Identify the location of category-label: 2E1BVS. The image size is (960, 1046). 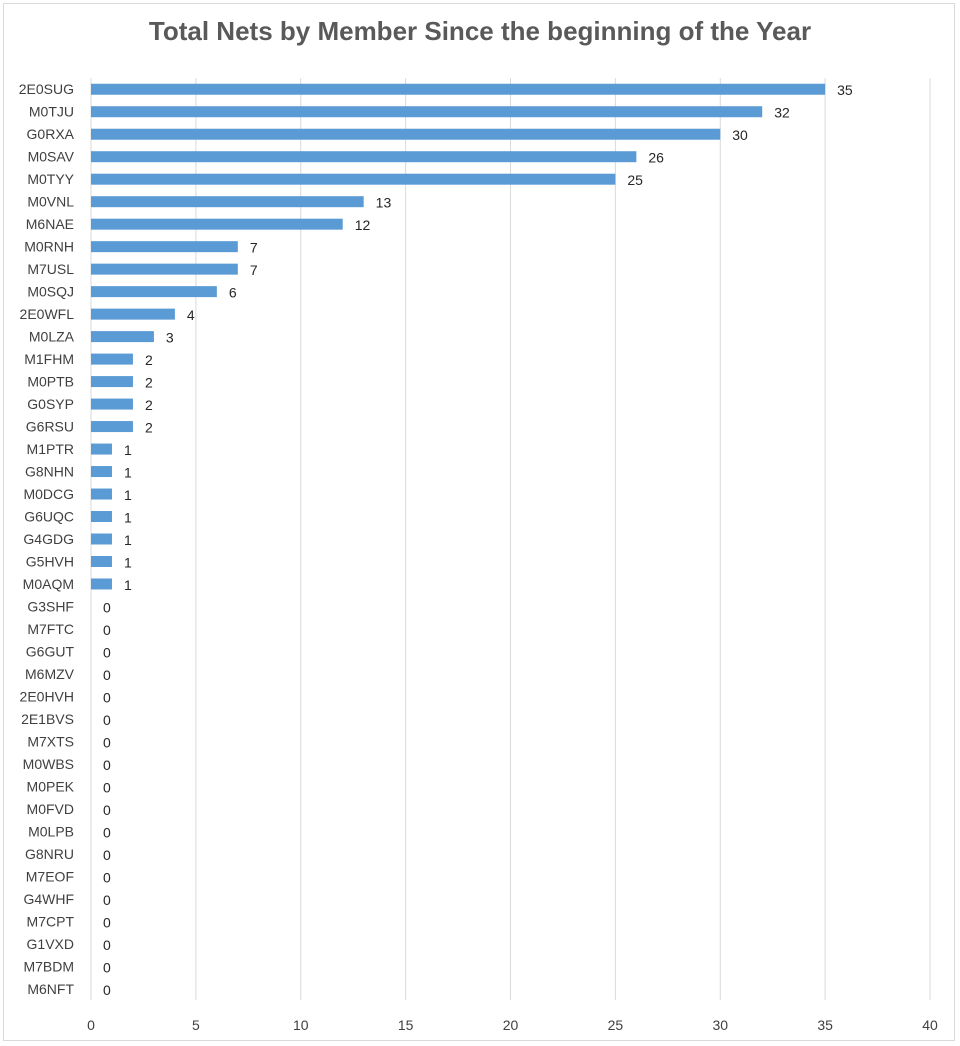
(47, 719).